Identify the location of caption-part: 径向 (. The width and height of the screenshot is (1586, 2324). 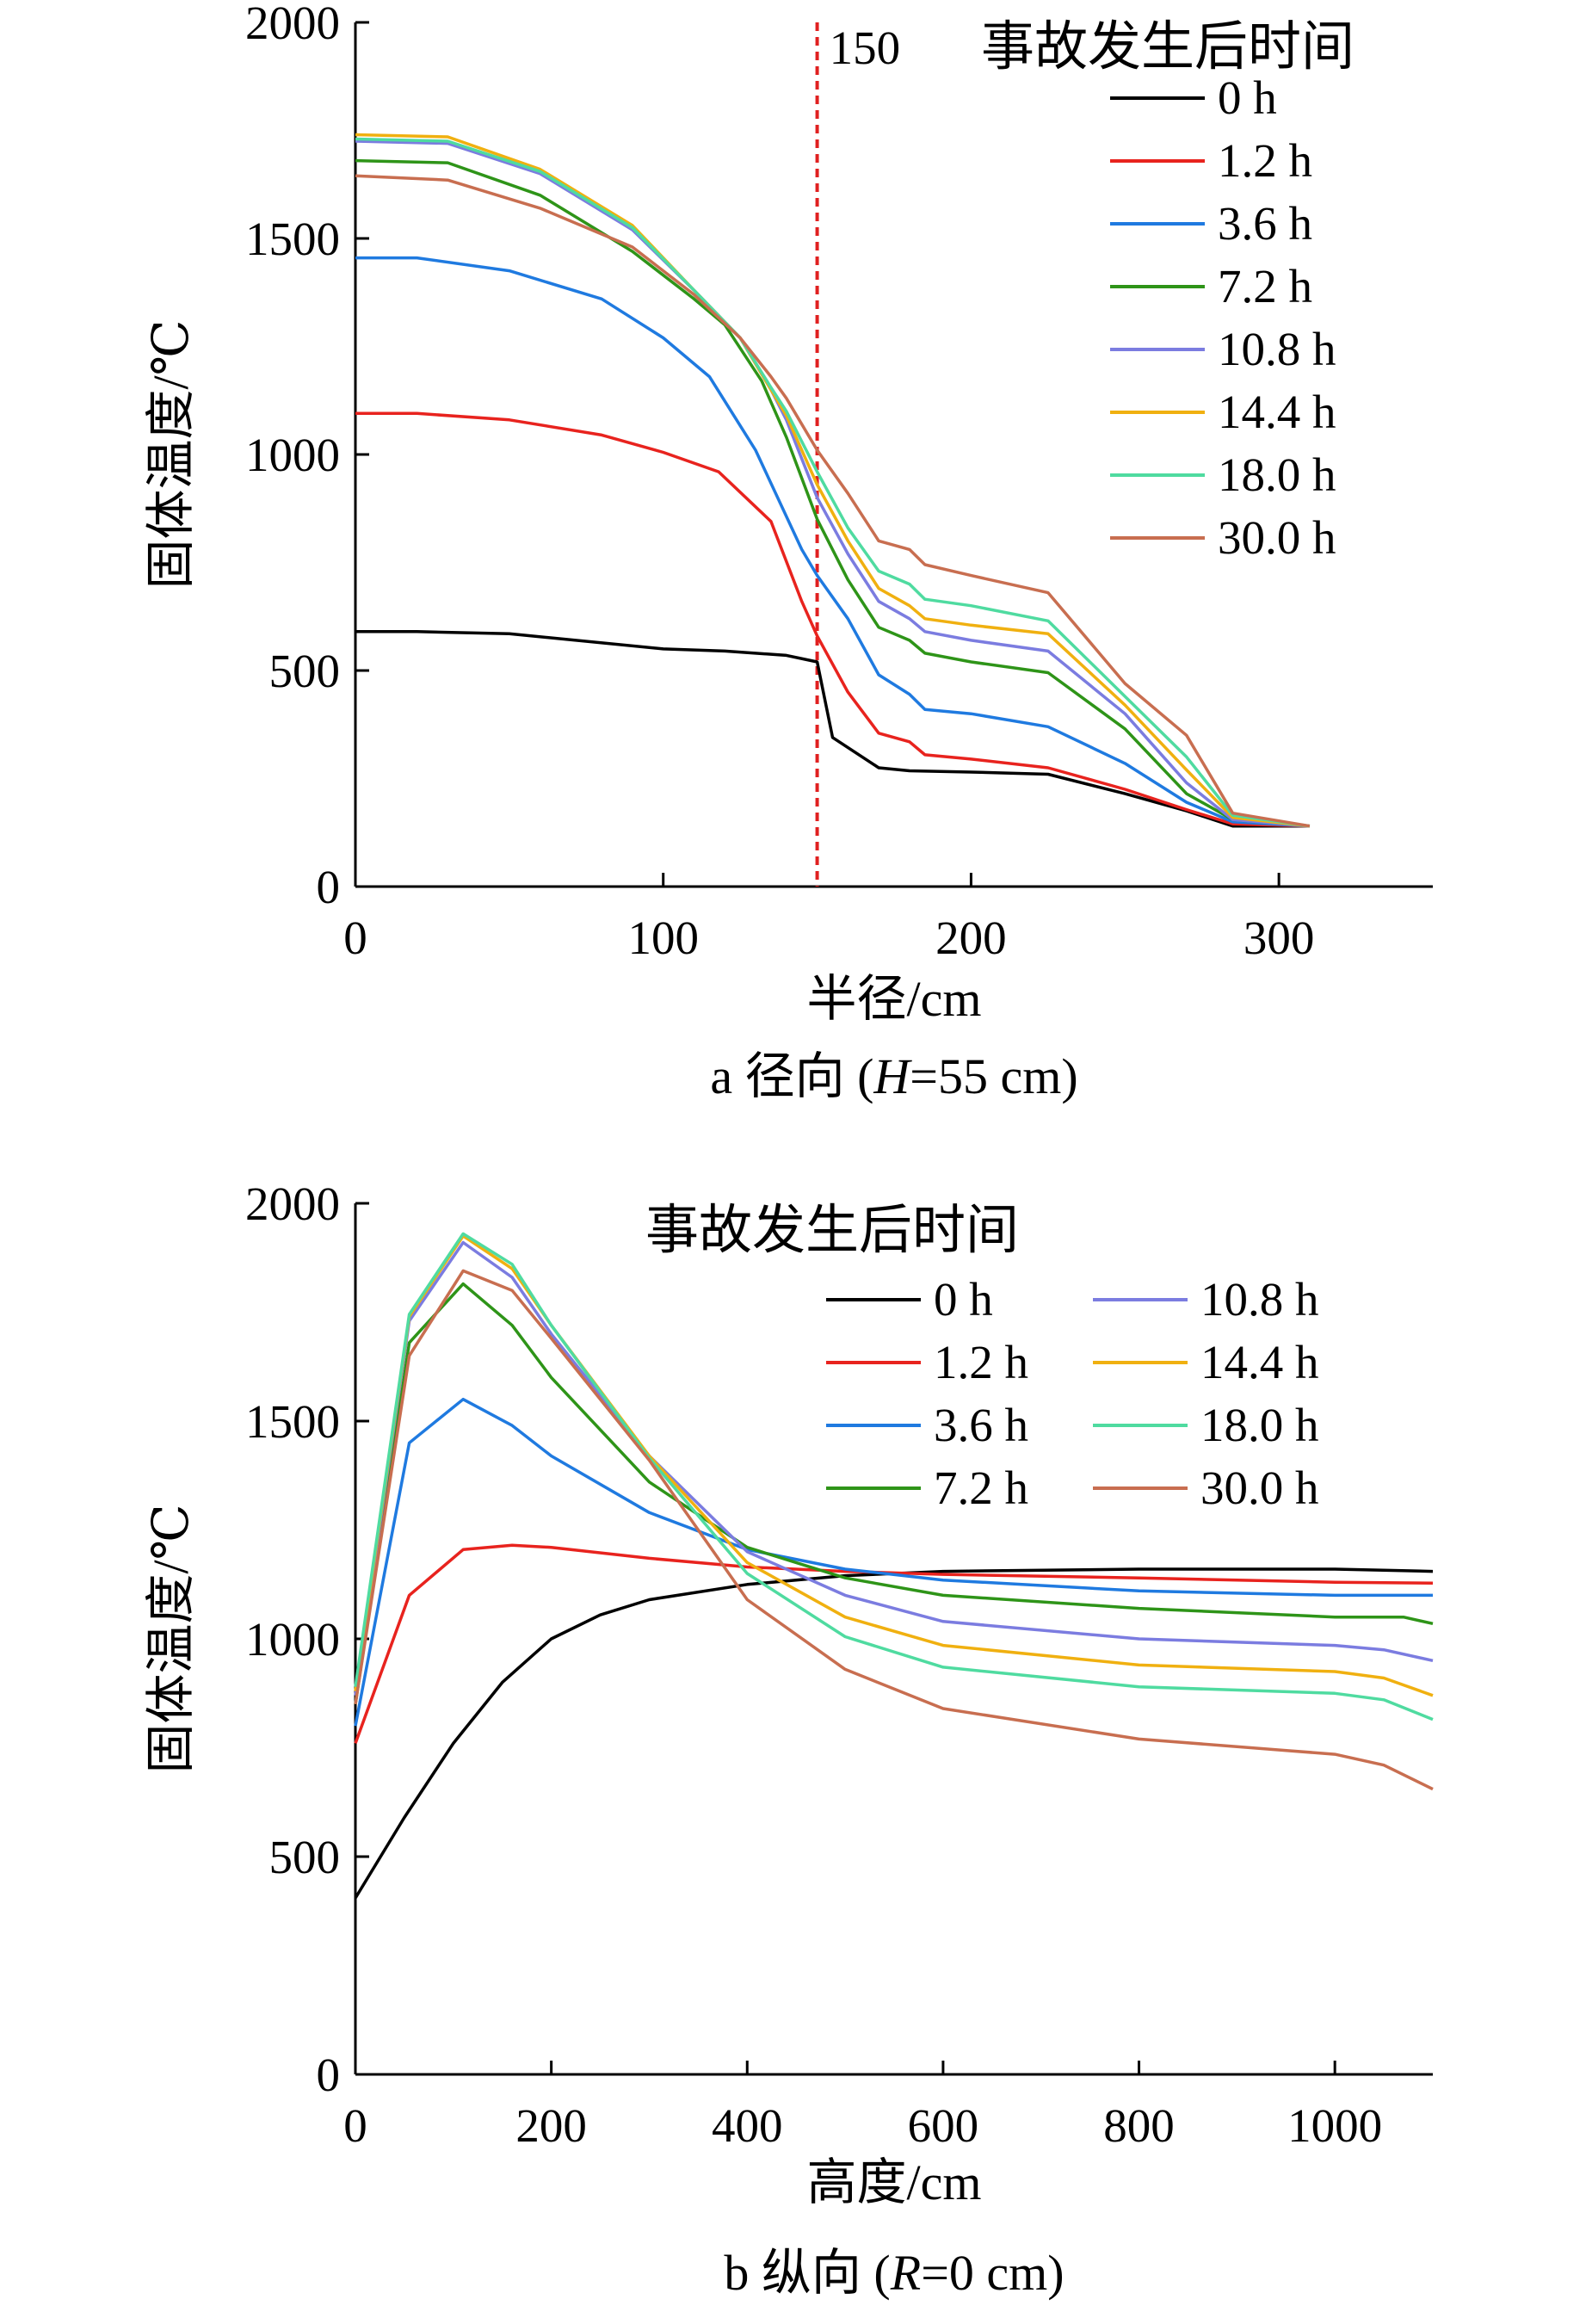
(809, 1076).